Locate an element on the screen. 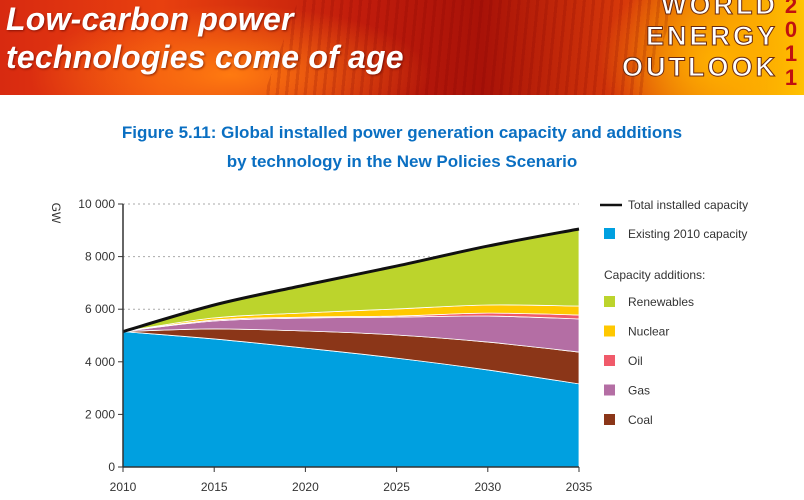  year-digit: 0 is located at coordinates (791, 29).